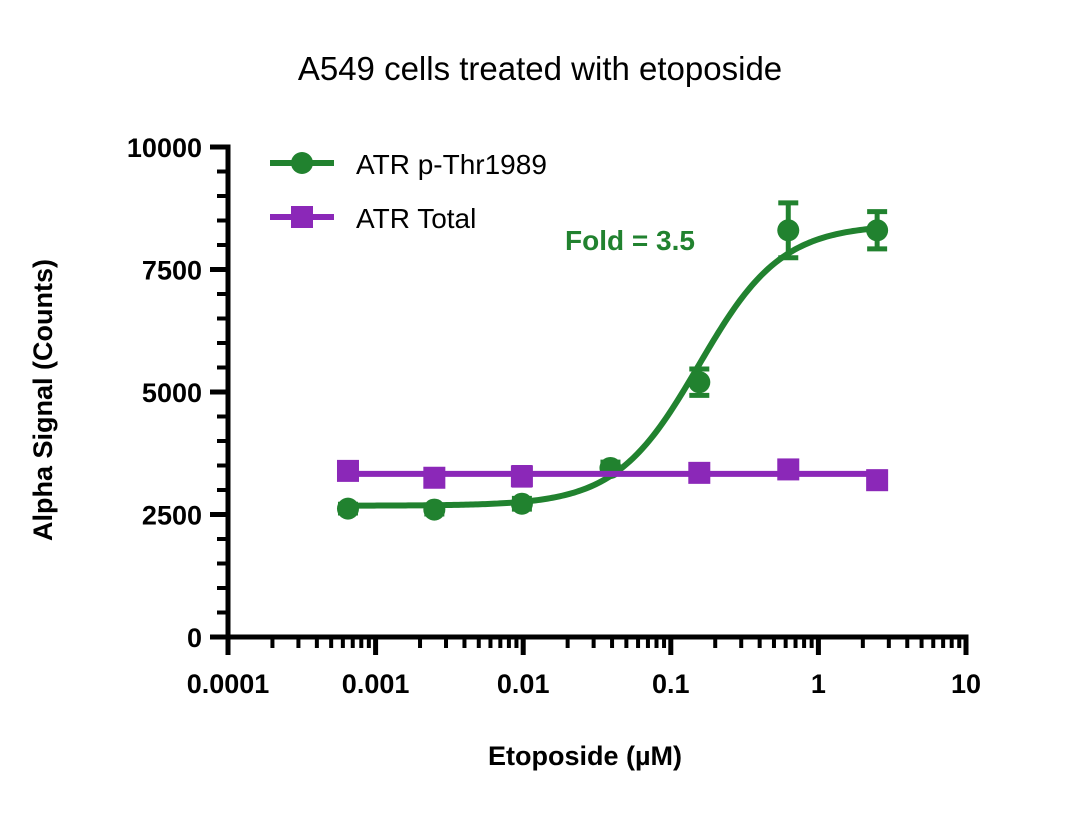 This screenshot has height=813, width=1080. Describe the element at coordinates (966, 684) in the screenshot. I see `x-tick-label: 10` at that location.